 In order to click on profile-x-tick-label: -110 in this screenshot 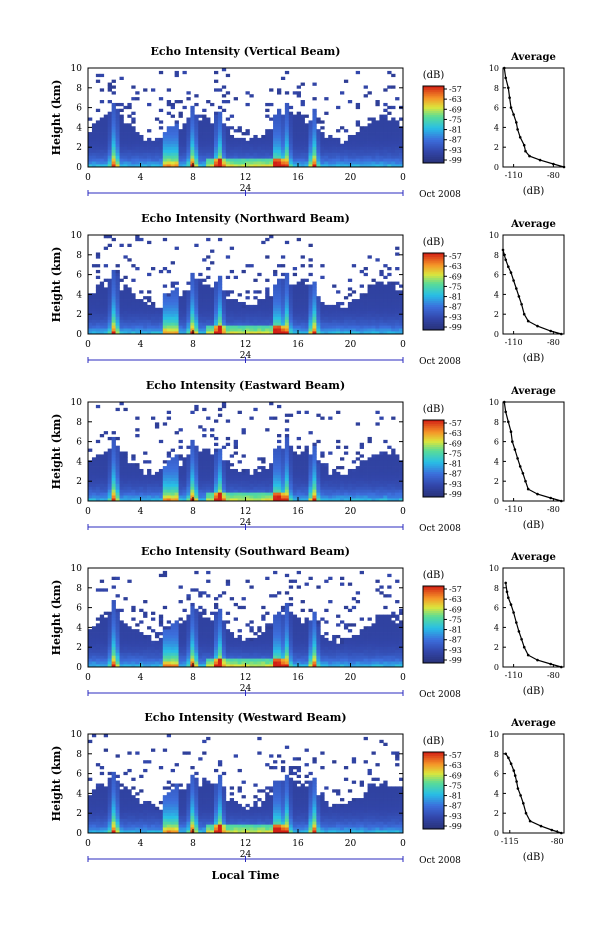, I will do `click(514, 175)`.